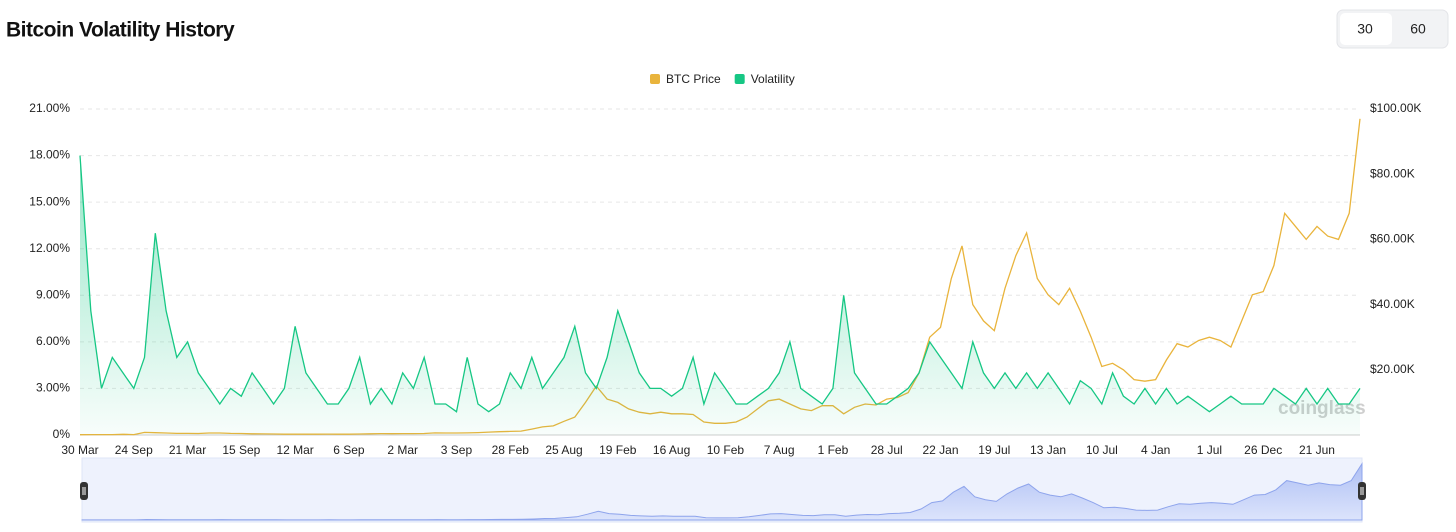 The width and height of the screenshot is (1456, 532). What do you see at coordinates (53, 341) in the screenshot?
I see `y-tick-label: 6.00%` at bounding box center [53, 341].